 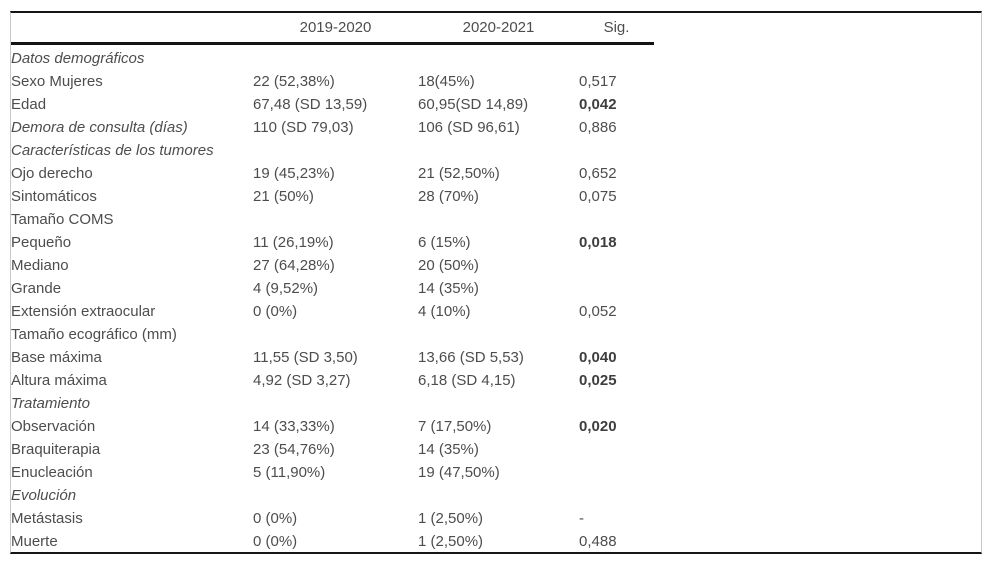 What do you see at coordinates (332, 288) in the screenshot?
I see `table-row: Grande 4 (9,52%) 14 (35%)` at bounding box center [332, 288].